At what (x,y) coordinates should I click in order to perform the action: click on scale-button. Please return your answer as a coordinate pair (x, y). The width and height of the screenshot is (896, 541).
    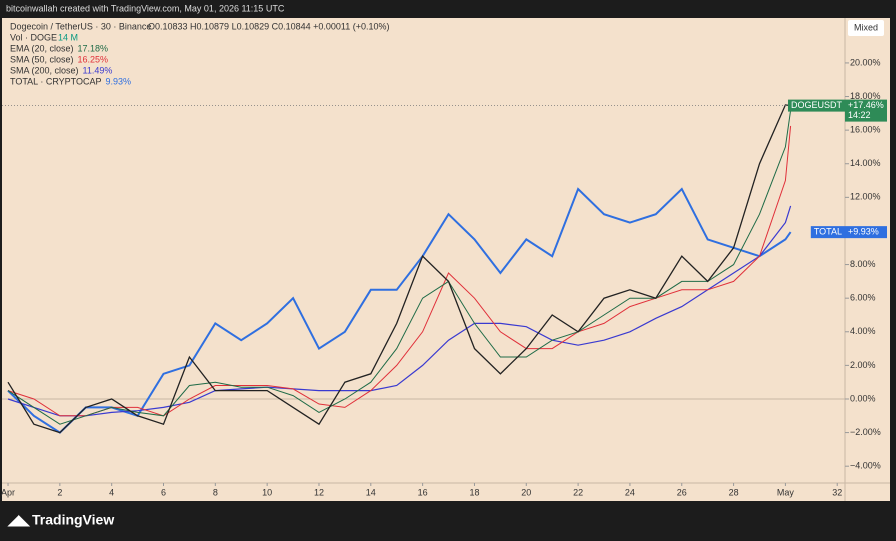
    Looking at the image, I should click on (866, 28).